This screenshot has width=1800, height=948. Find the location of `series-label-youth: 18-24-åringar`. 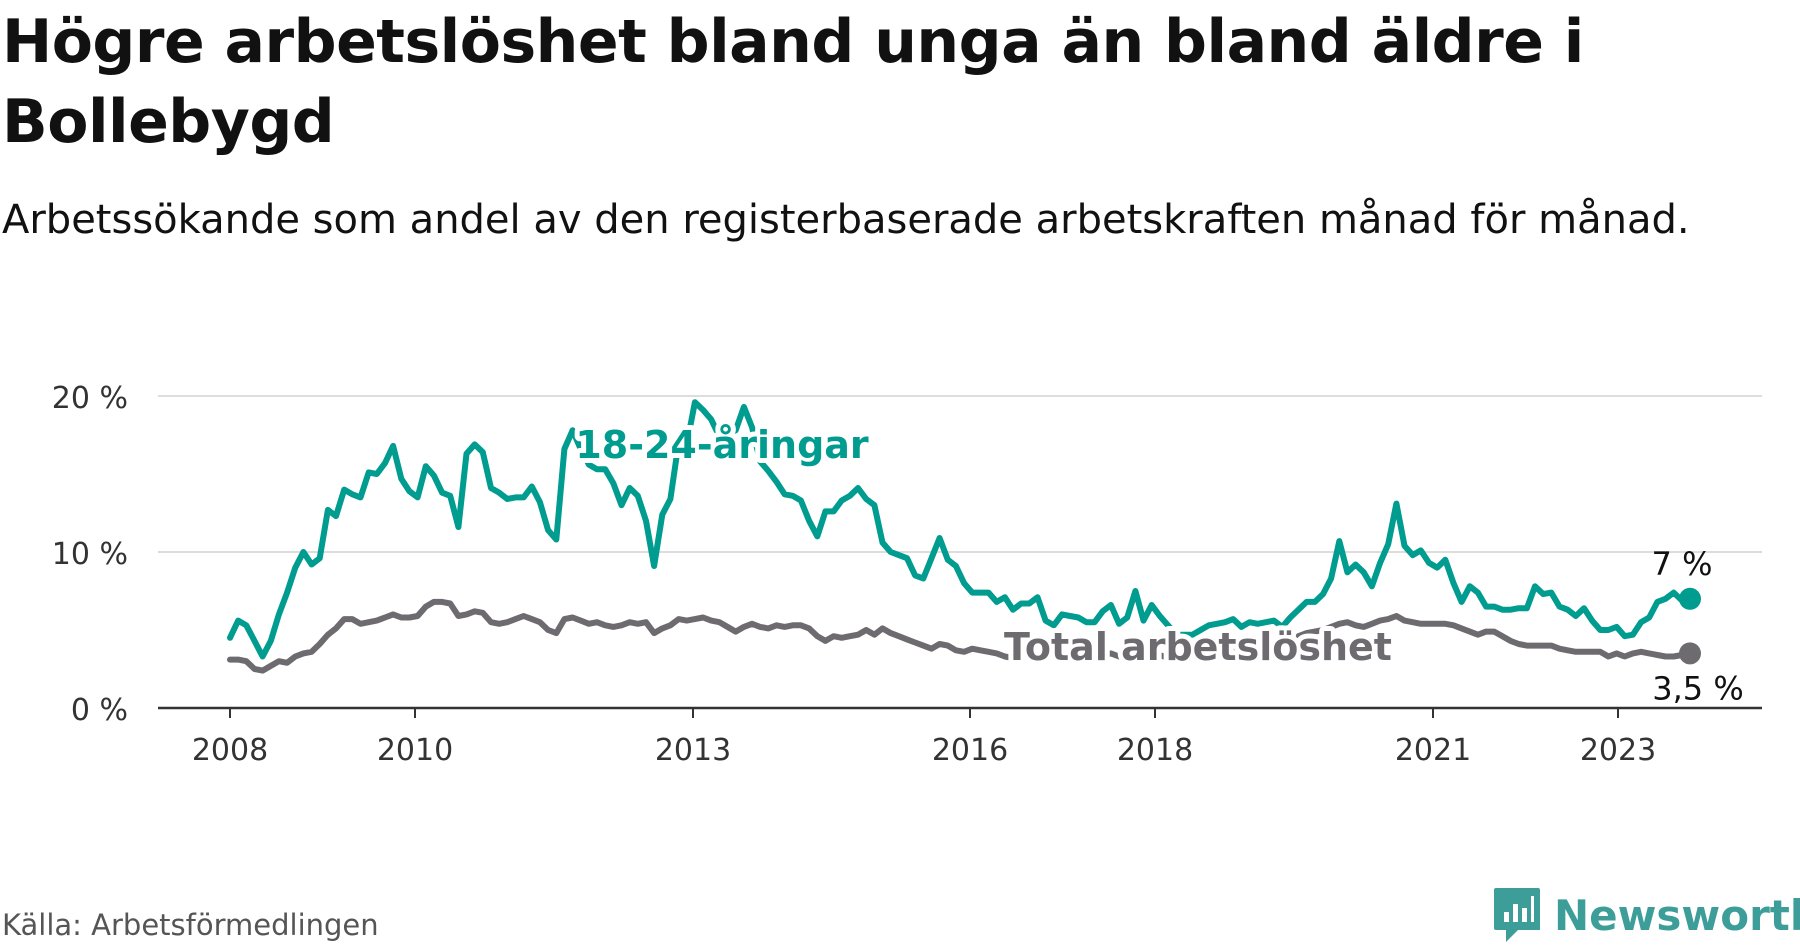

series-label-youth: 18-24-åringar is located at coordinates (722, 445).